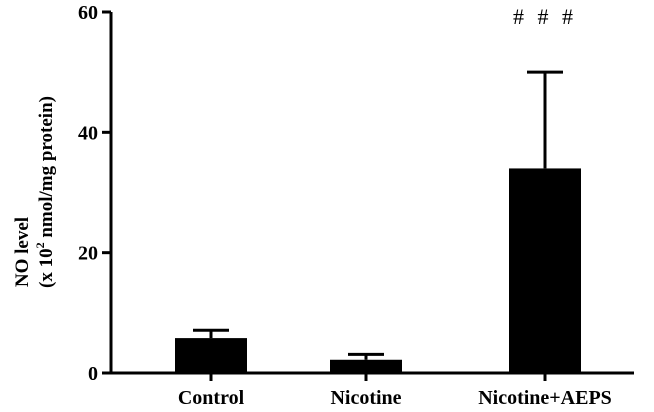 This screenshot has height=412, width=654. Describe the element at coordinates (22, 252) in the screenshot. I see `y-axis-label-line1: NO level` at that location.